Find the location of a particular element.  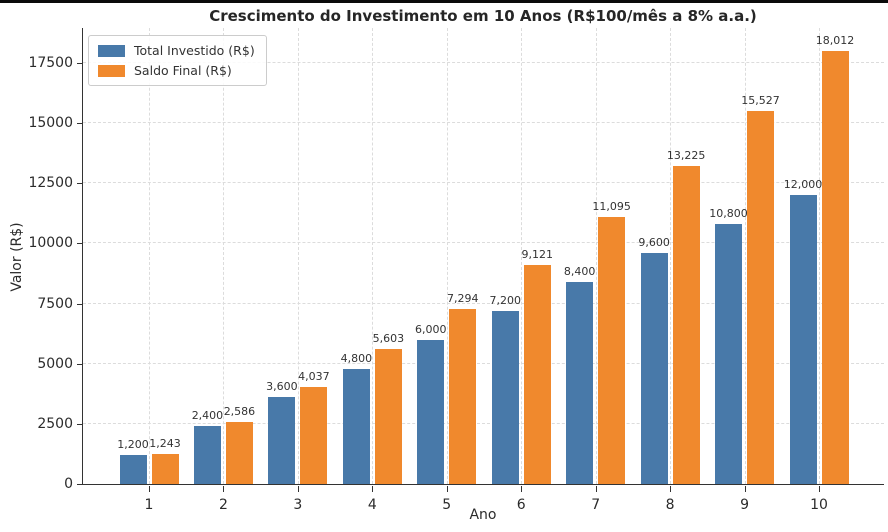

top-border is located at coordinates (444, 1).